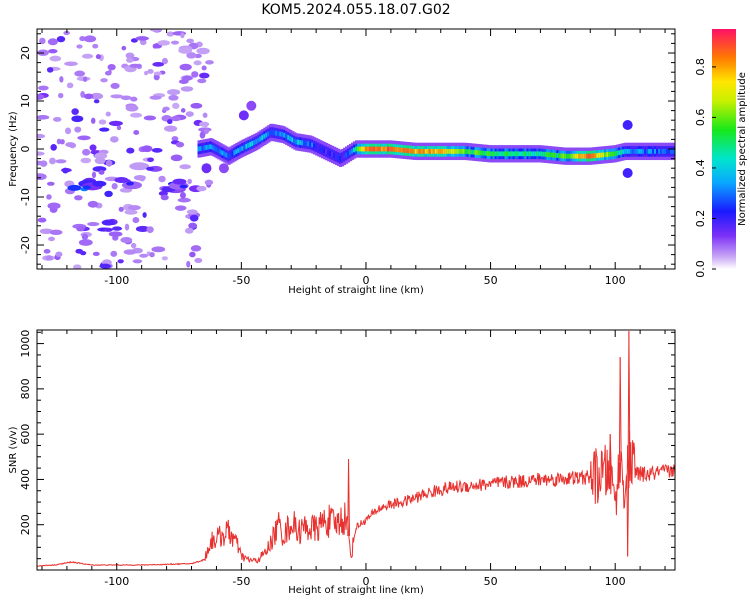  What do you see at coordinates (25, 434) in the screenshot?
I see `y-tick-label: 600` at bounding box center [25, 434].